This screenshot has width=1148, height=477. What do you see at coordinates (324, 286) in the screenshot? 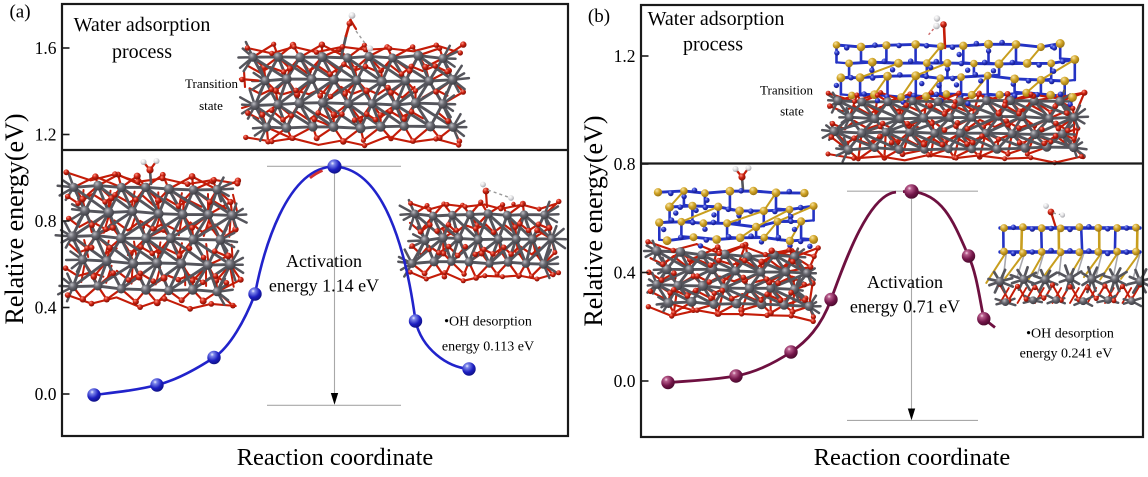
I see `svg-text: energy 1.14 eV` at bounding box center [324, 286].